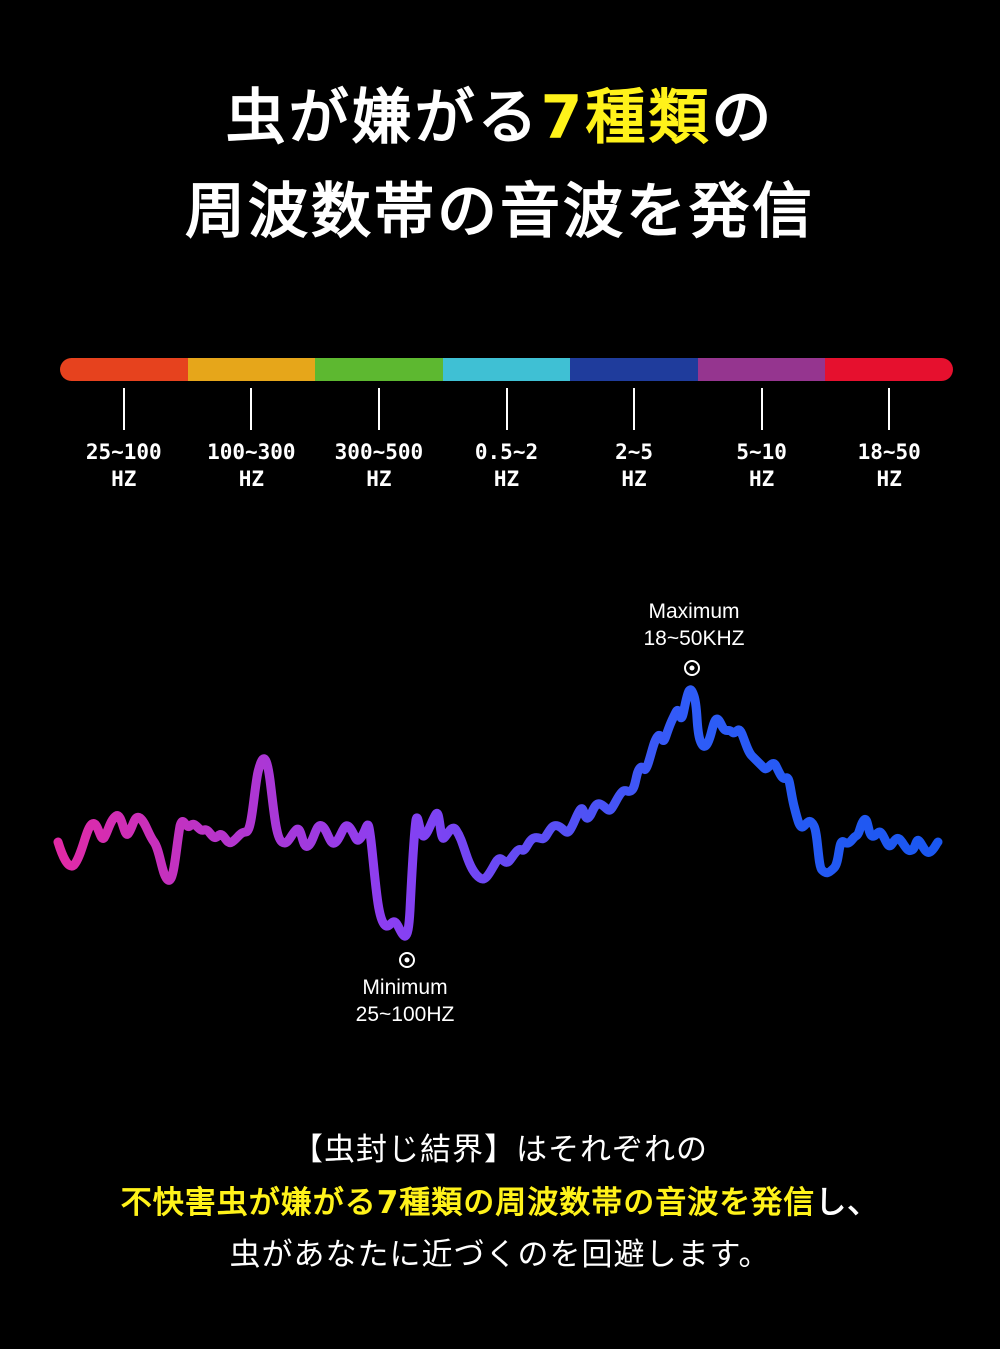 The image size is (1000, 1349). What do you see at coordinates (500, 1150) in the screenshot?
I see `description-line-1: 【虫封じ結界】はそれぞれの` at bounding box center [500, 1150].